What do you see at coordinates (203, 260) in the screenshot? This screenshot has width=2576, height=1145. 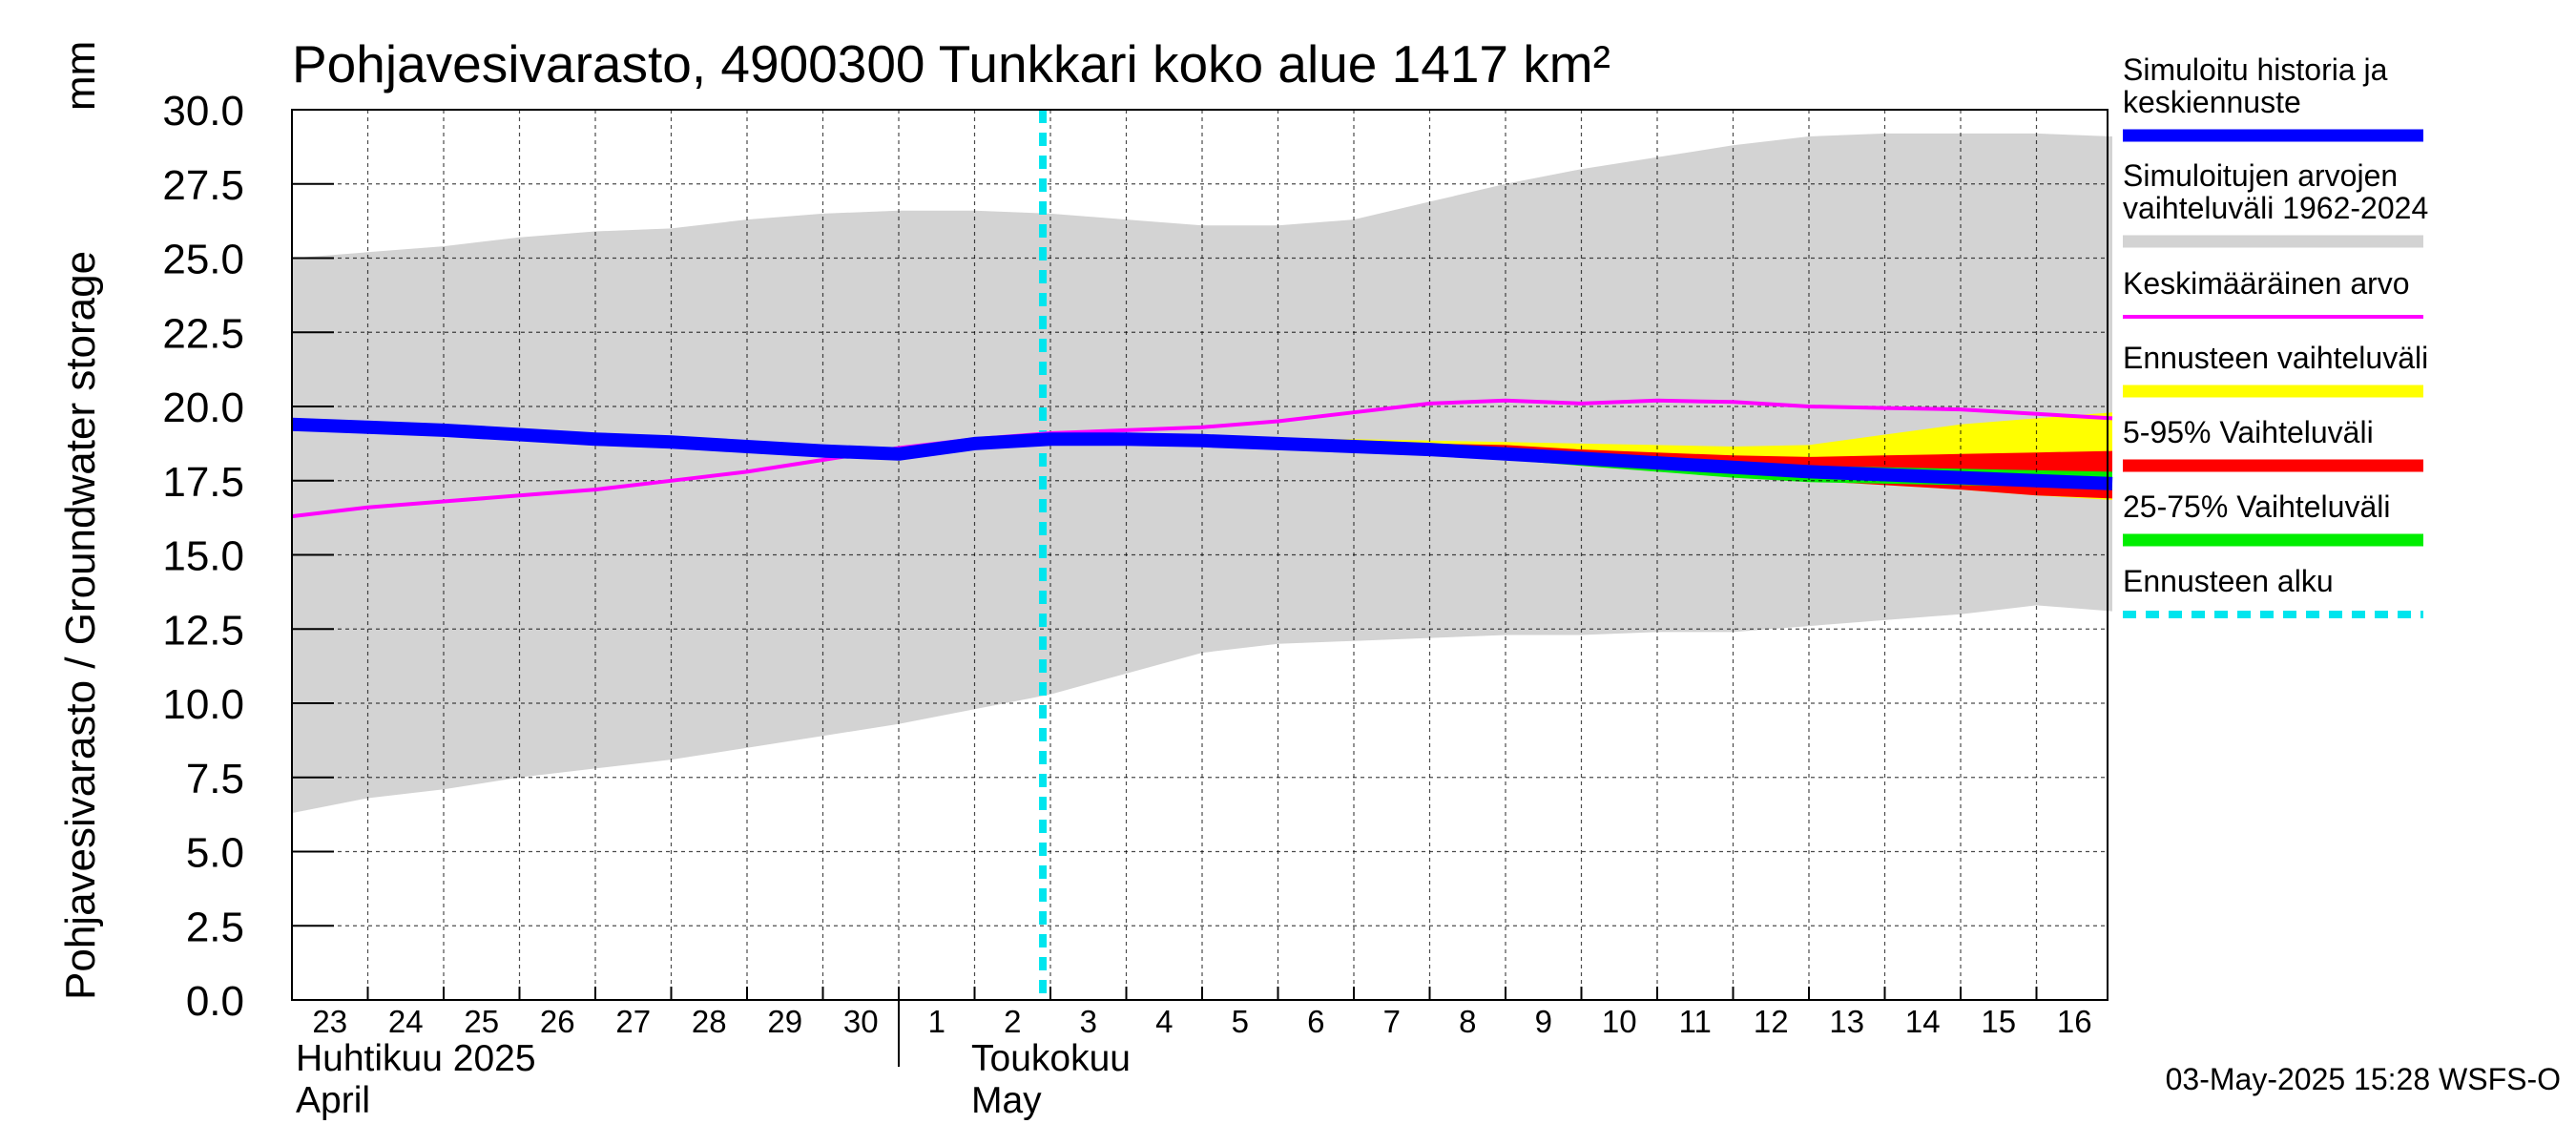 I see `y-tick-label: 25.0` at bounding box center [203, 260].